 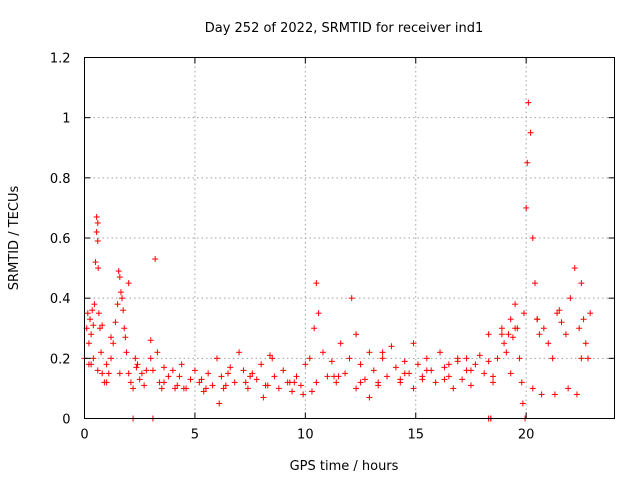 I want to click on y-tick-label: 0.4, so click(x=60, y=299).